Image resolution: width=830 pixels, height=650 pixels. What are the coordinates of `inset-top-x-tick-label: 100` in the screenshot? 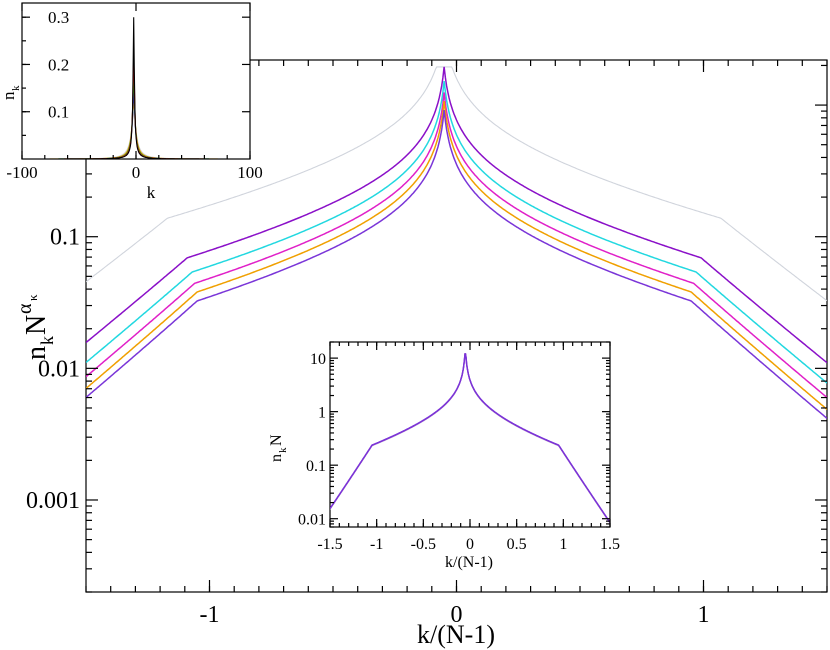 It's located at (250, 172).